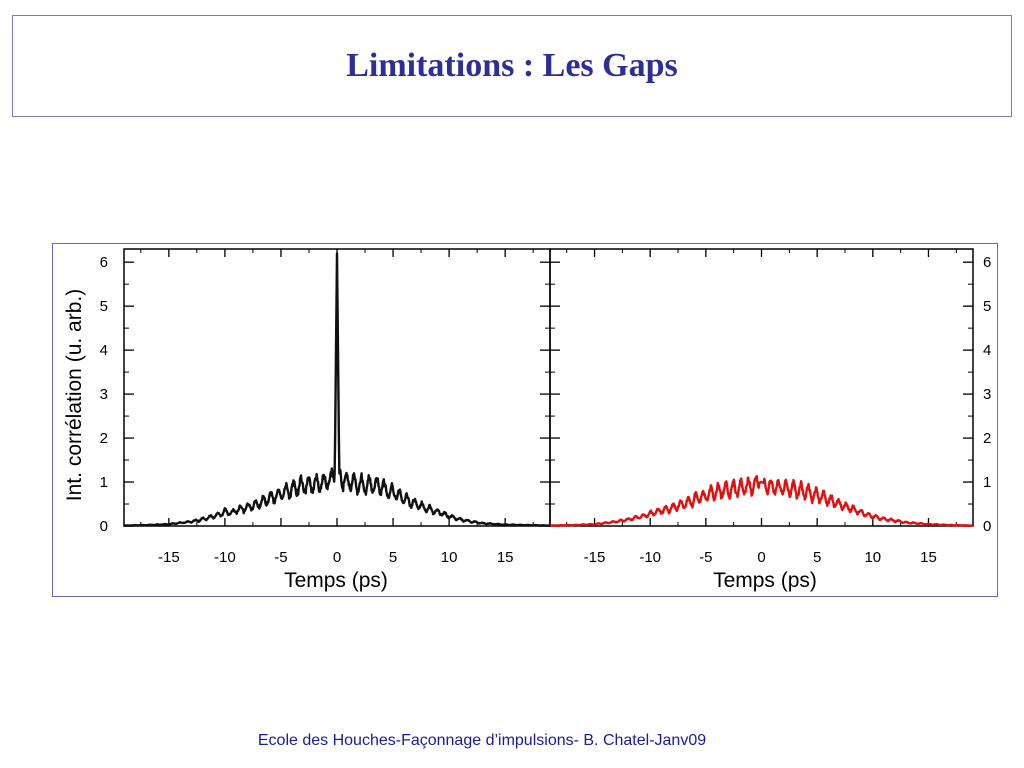 The height and width of the screenshot is (768, 1024). I want to click on left-ylabel: Int. corrélation (u. arb.), so click(74, 395).